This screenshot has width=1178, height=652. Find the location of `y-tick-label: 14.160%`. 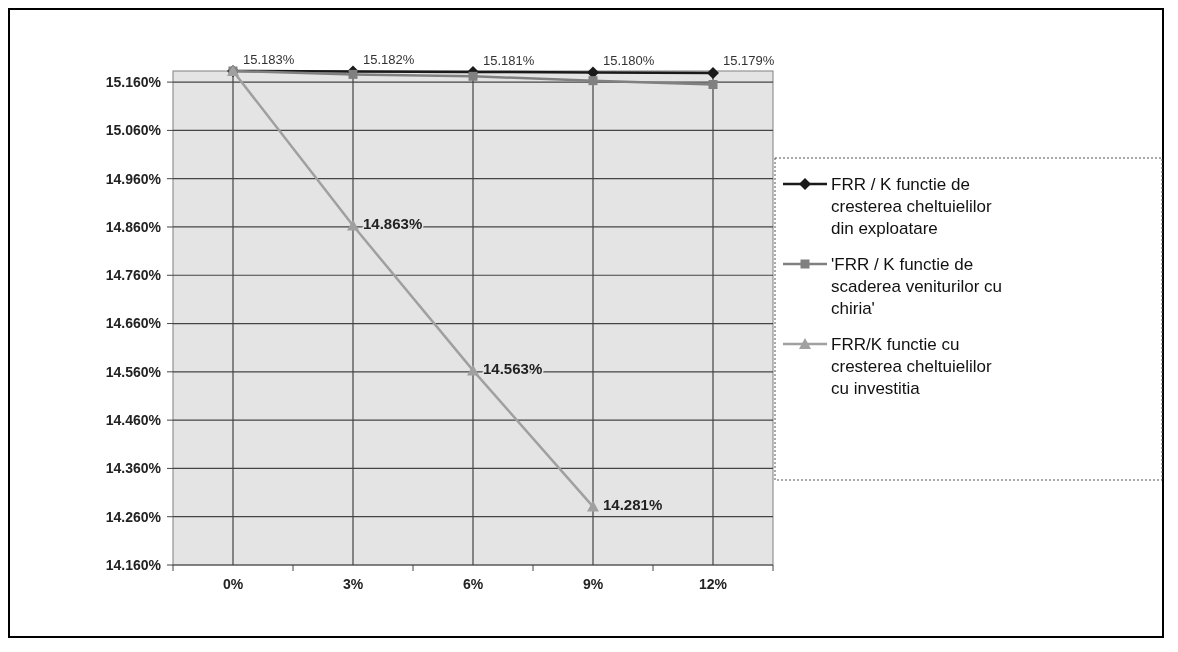

y-tick-label: 14.160% is located at coordinates (133, 564).